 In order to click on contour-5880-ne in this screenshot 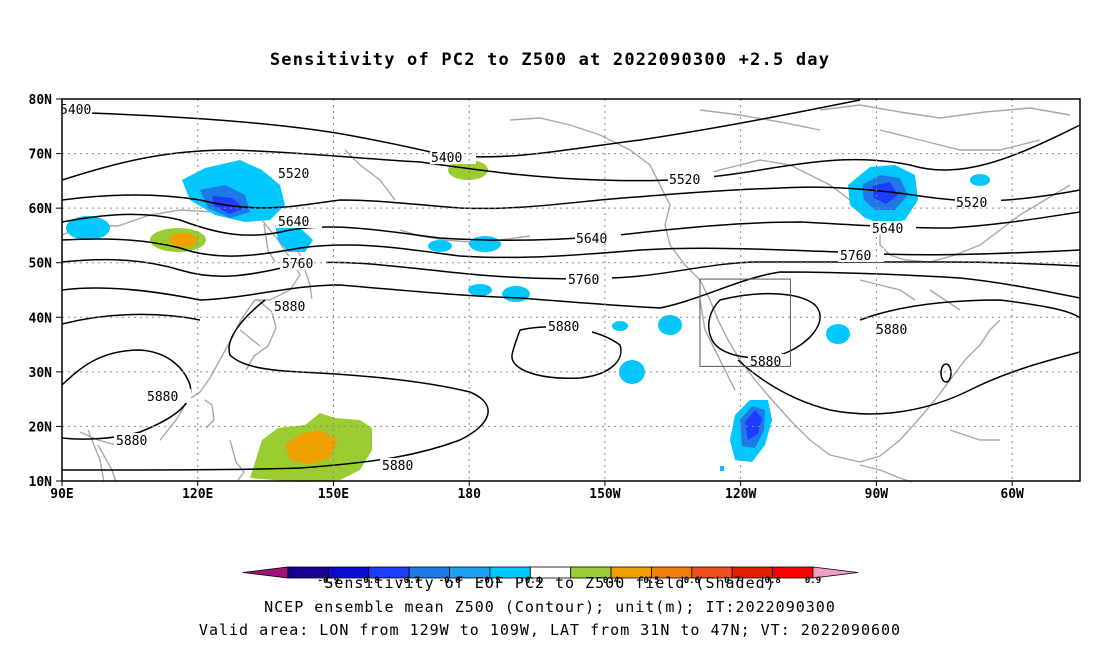, I will do `click(970, 310)`.